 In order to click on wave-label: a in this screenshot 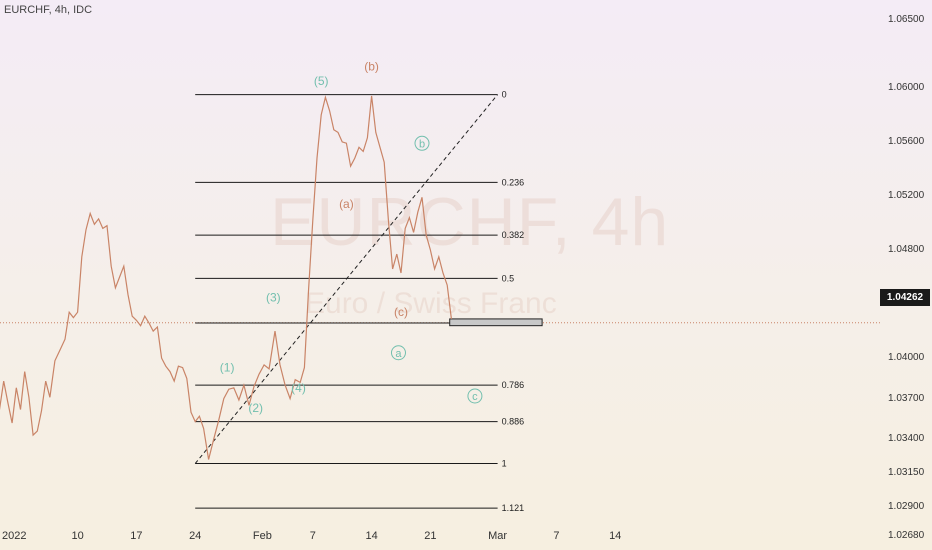, I will do `click(398, 354)`.